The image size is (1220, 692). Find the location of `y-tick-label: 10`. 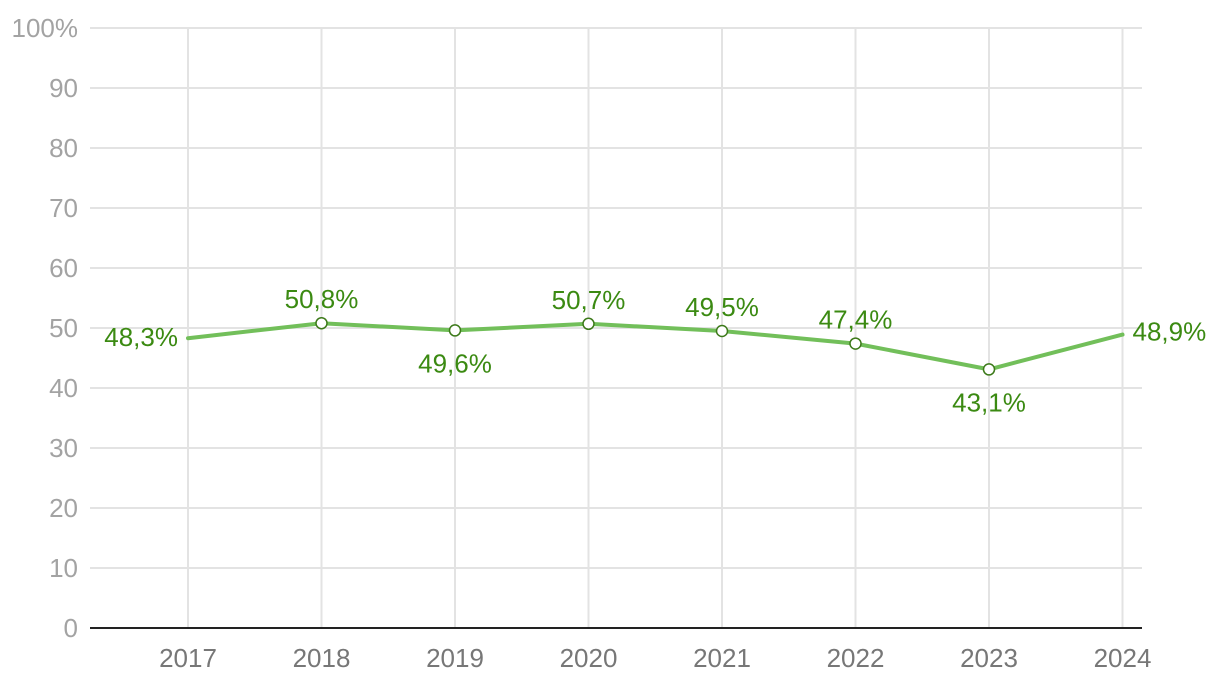

y-tick-label: 10 is located at coordinates (63, 568).